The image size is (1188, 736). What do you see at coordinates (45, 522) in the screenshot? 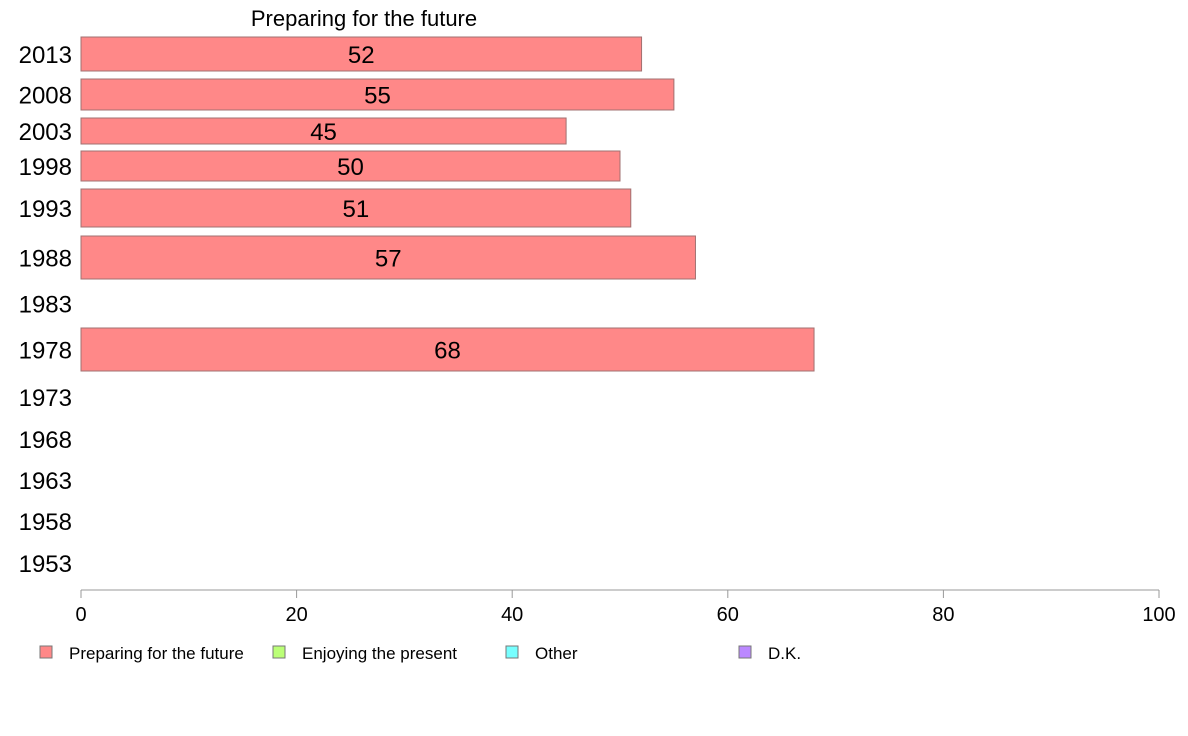
I see `y-tick-label: 1958` at bounding box center [45, 522].